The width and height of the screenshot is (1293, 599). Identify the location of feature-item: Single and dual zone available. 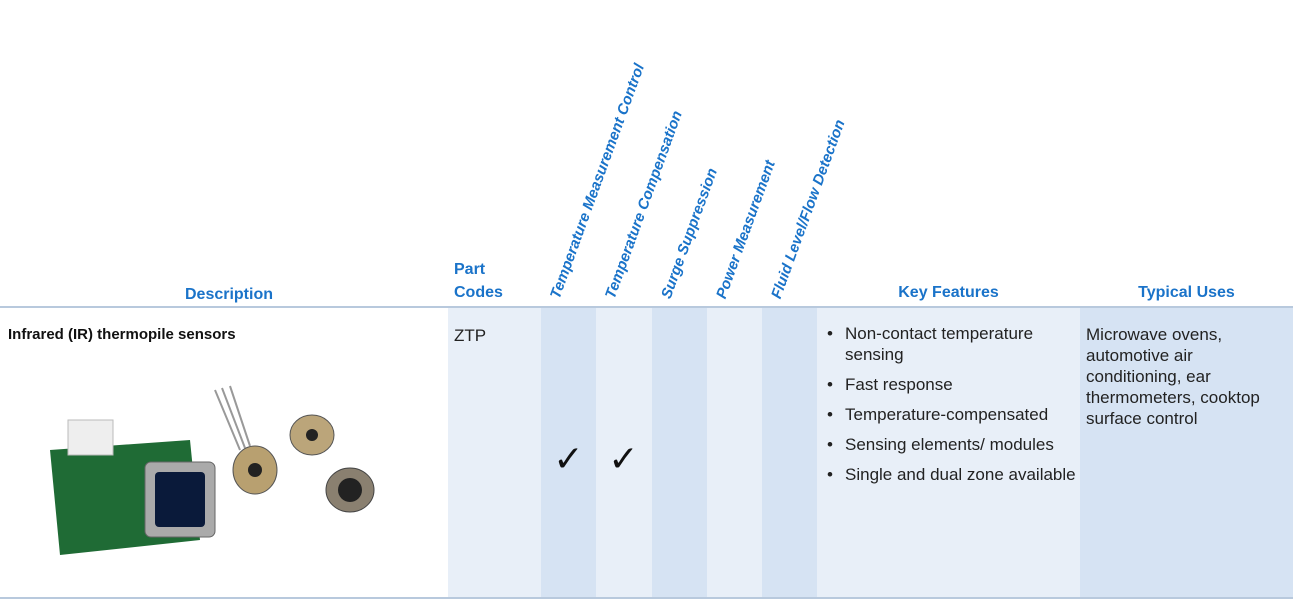
(951, 474).